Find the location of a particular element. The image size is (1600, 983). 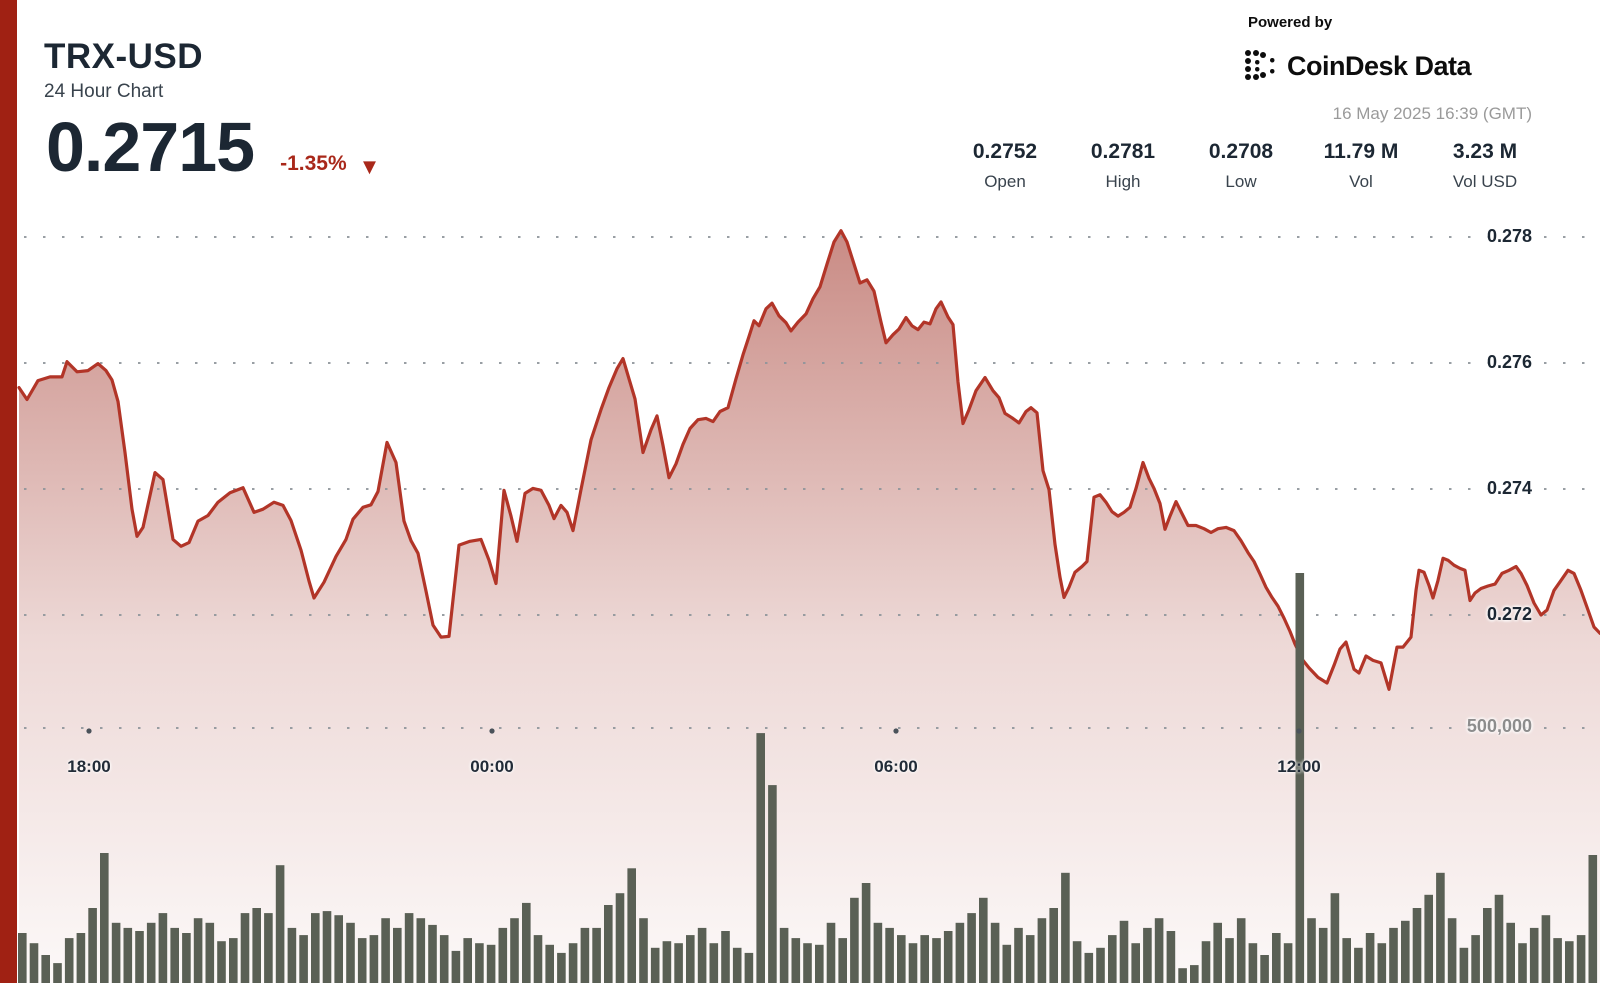

y-axis-label-0274: 0.274 is located at coordinates (1509, 488).